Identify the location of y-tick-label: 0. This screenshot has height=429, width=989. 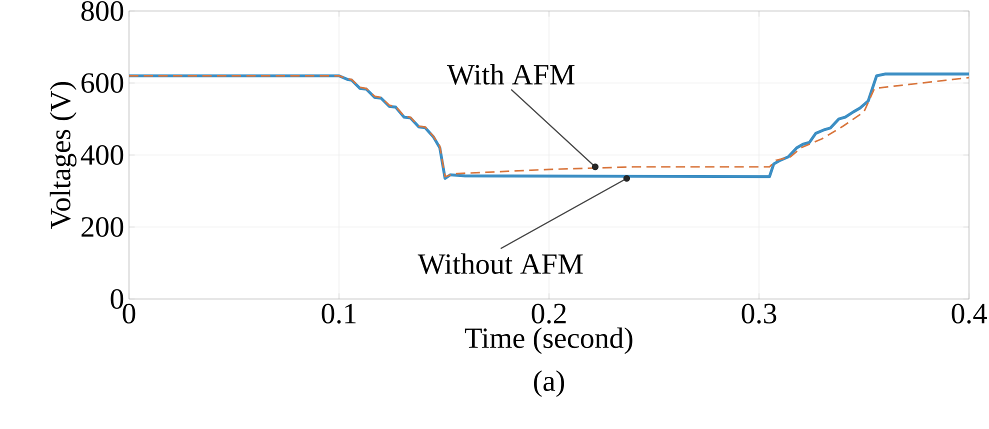
(117, 299).